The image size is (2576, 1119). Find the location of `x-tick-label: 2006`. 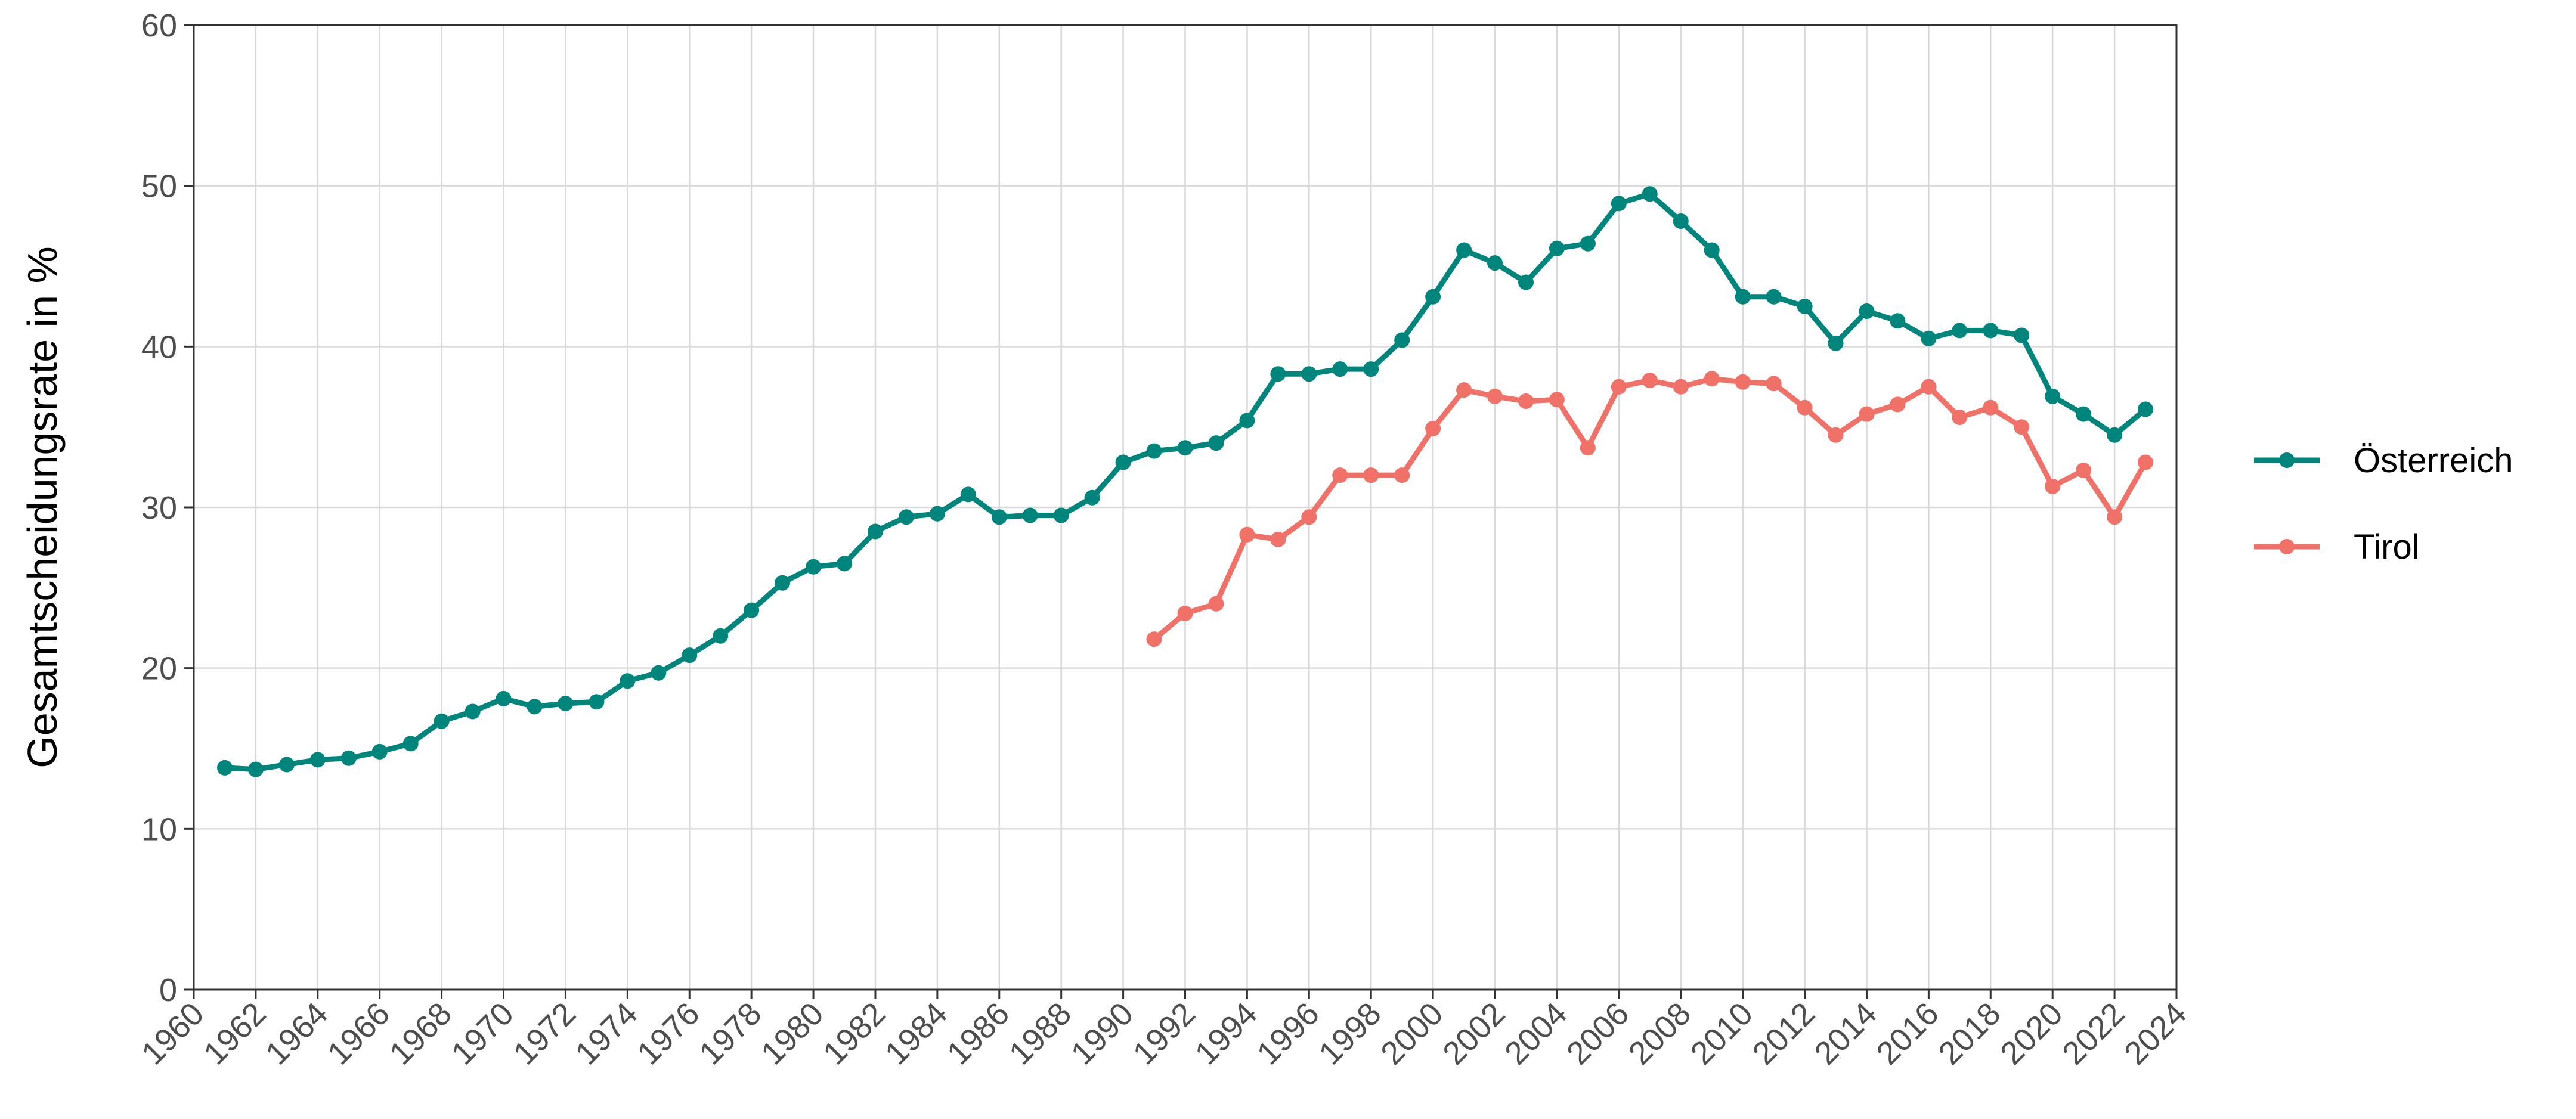

x-tick-label: 2006 is located at coordinates (1598, 1033).